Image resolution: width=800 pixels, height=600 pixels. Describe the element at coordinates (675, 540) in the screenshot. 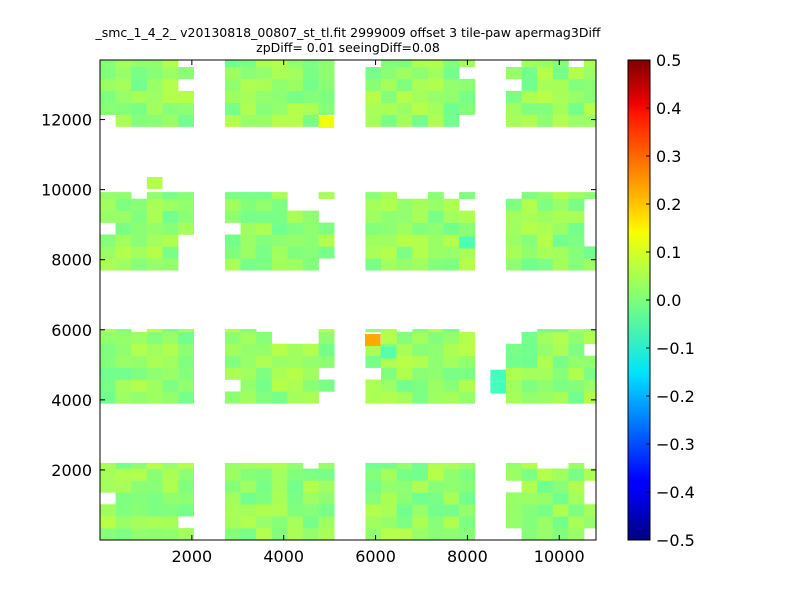

I see `colorbar-tick-label: −0.5` at that location.